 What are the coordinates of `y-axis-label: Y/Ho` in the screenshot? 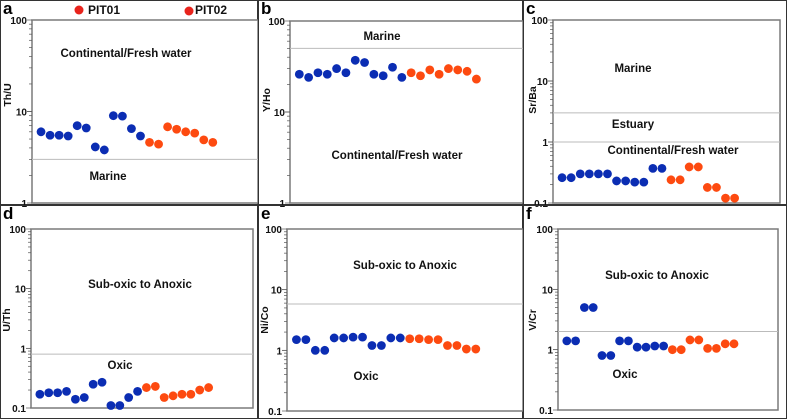 It's located at (267, 100).